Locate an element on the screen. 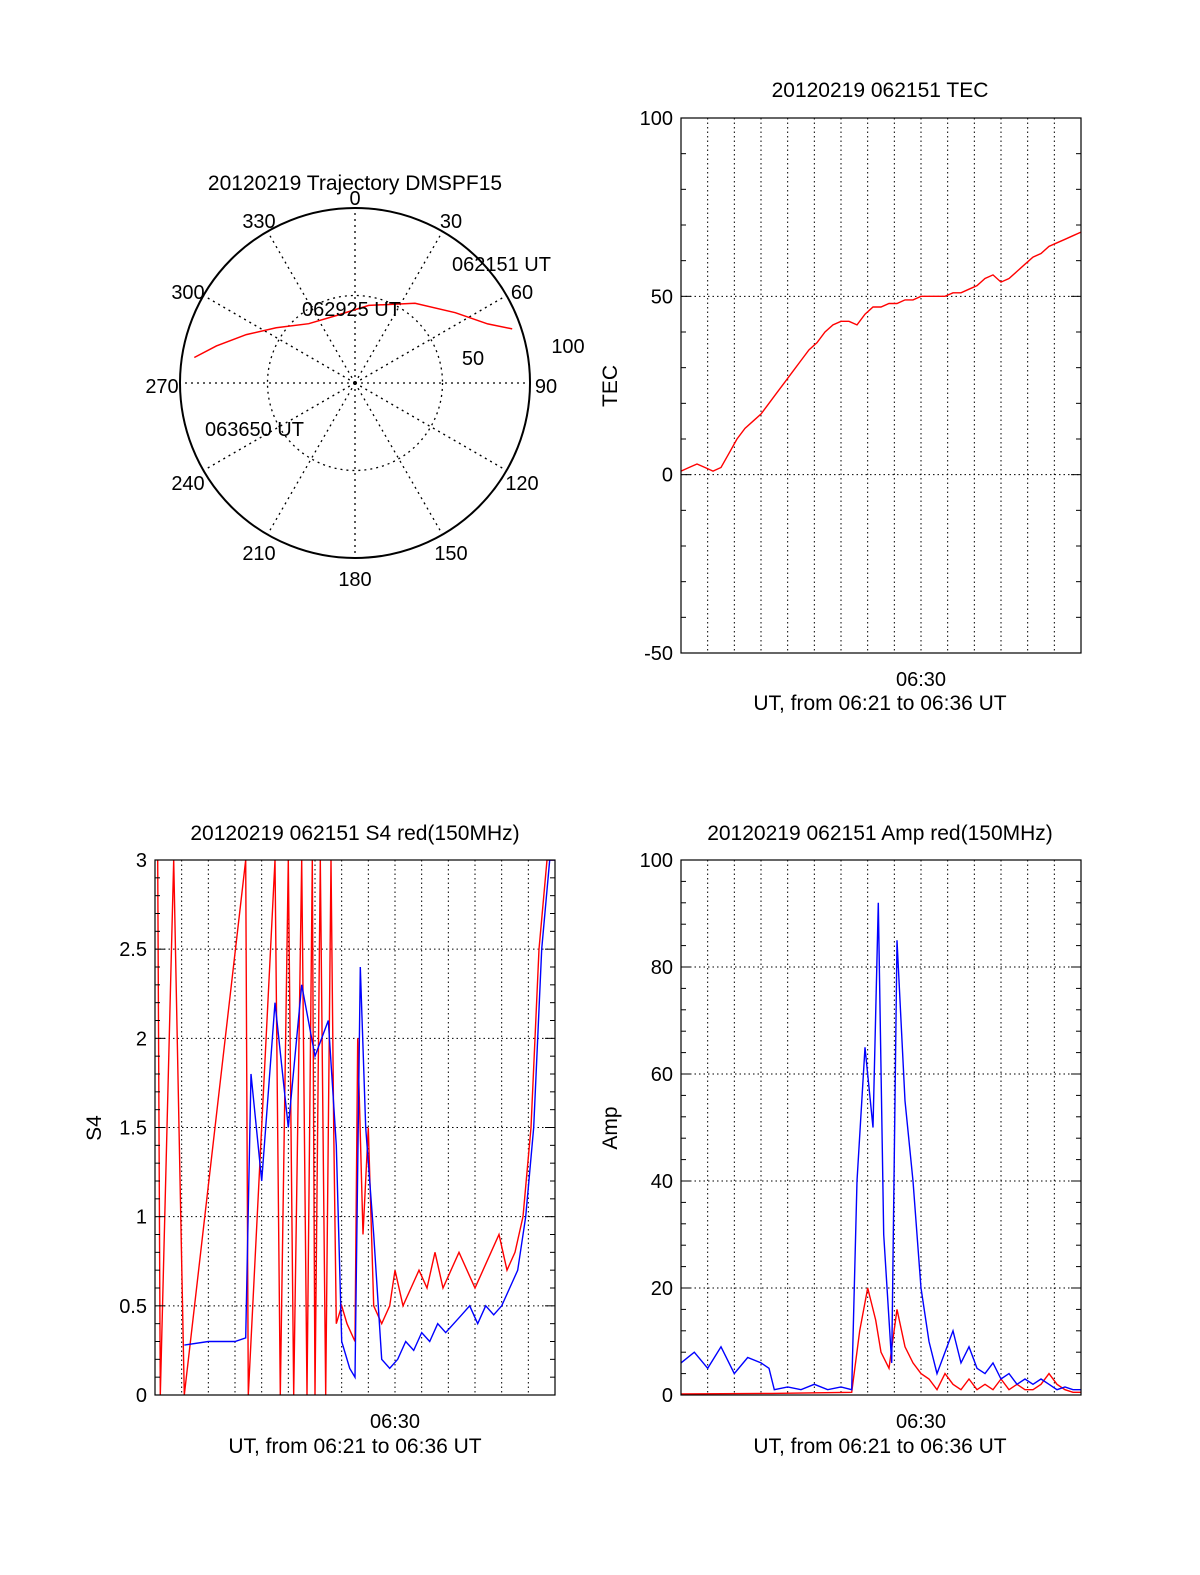 Image resolution: width=1200 pixels, height=1575 pixels. polar-series is located at coordinates (353, 330).